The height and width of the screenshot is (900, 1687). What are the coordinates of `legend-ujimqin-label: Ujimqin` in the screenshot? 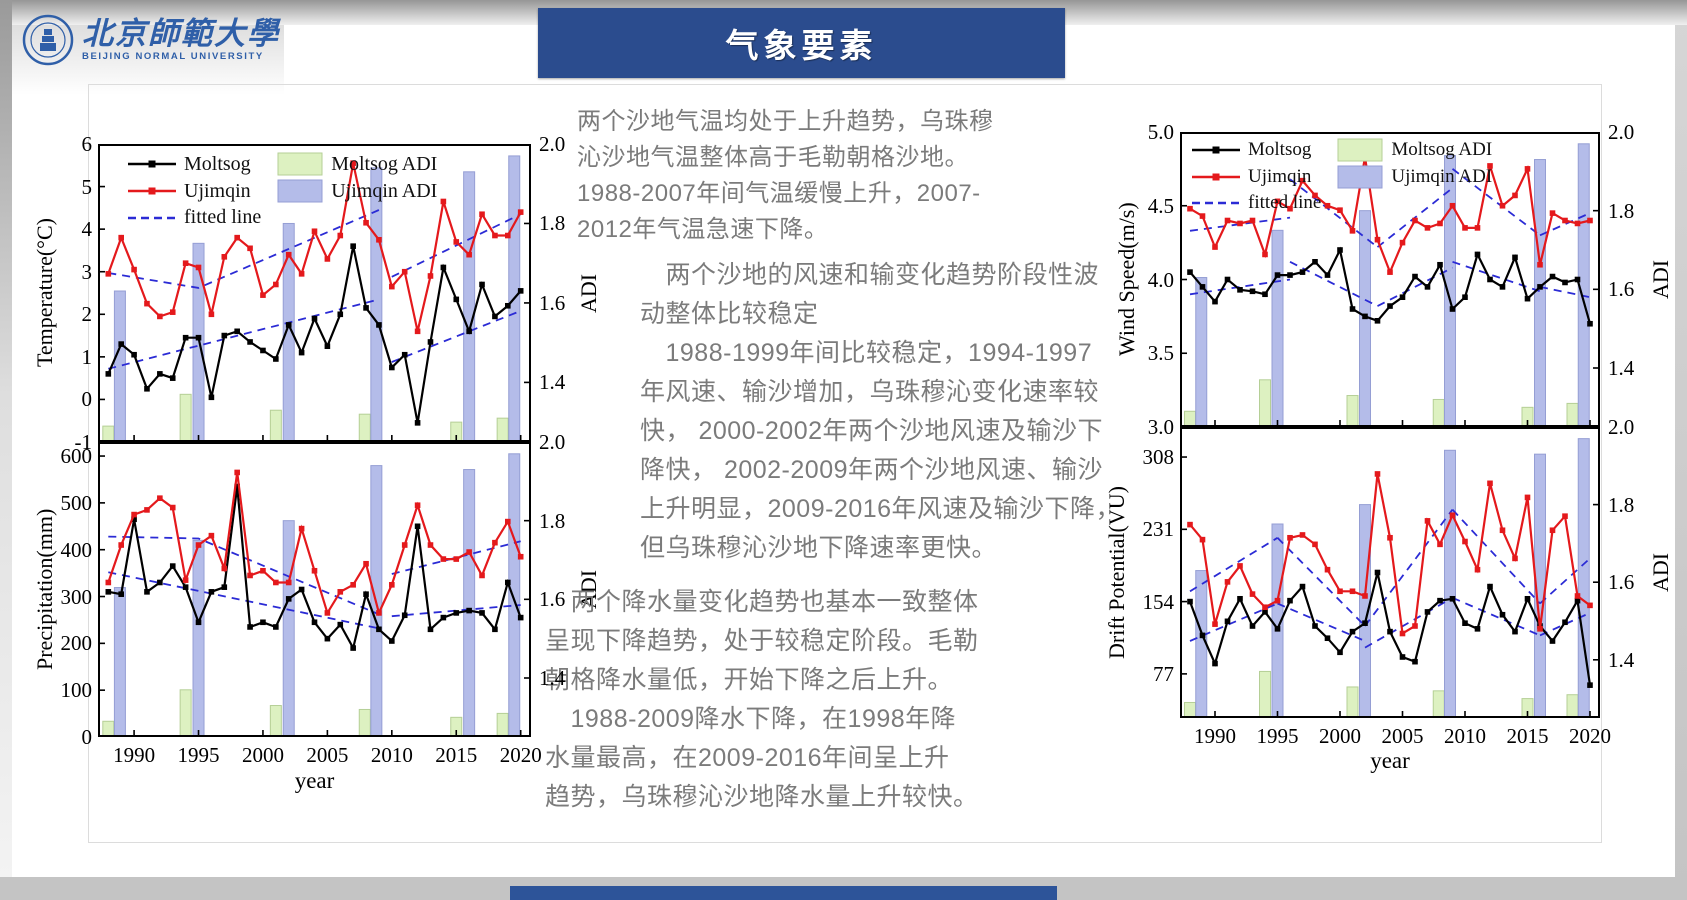 It's located at (1280, 176).